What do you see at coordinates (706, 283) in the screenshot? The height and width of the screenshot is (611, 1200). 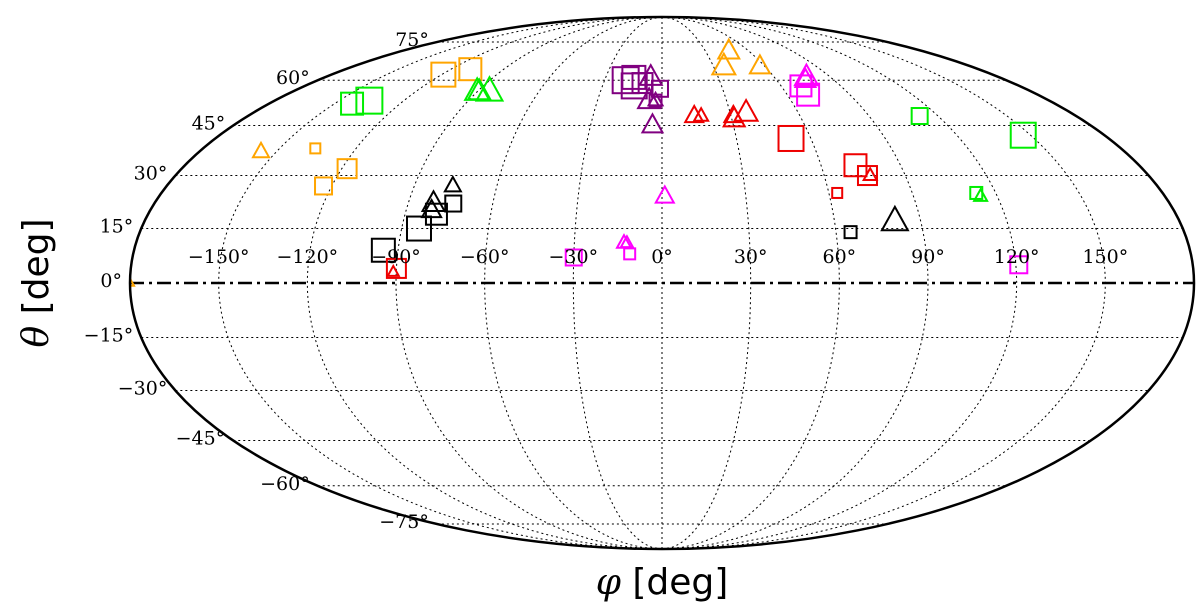 I see `meridian-line` at bounding box center [706, 283].